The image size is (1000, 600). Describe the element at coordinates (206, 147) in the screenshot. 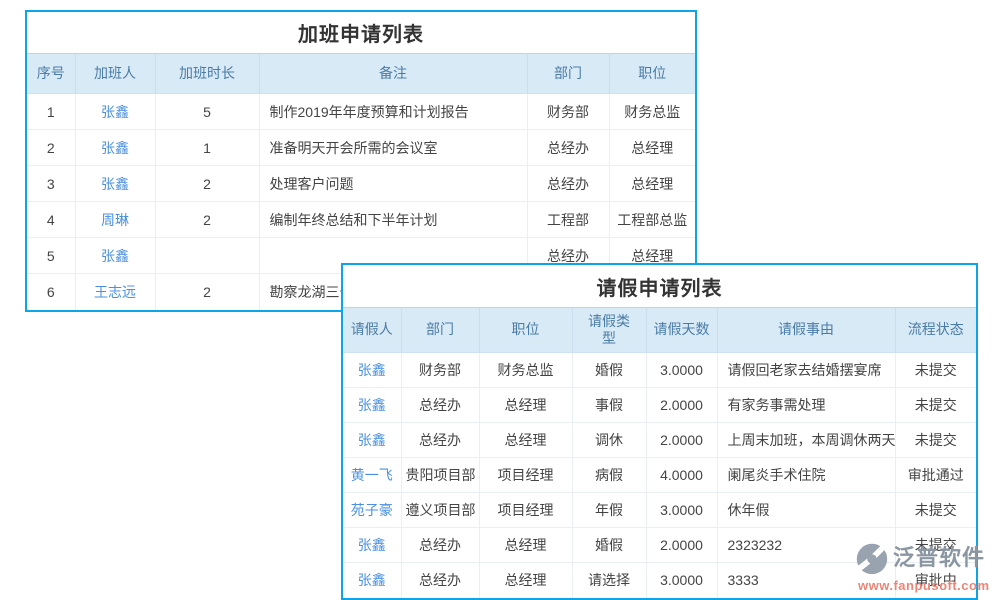

I see `cell-duration: 1` at that location.